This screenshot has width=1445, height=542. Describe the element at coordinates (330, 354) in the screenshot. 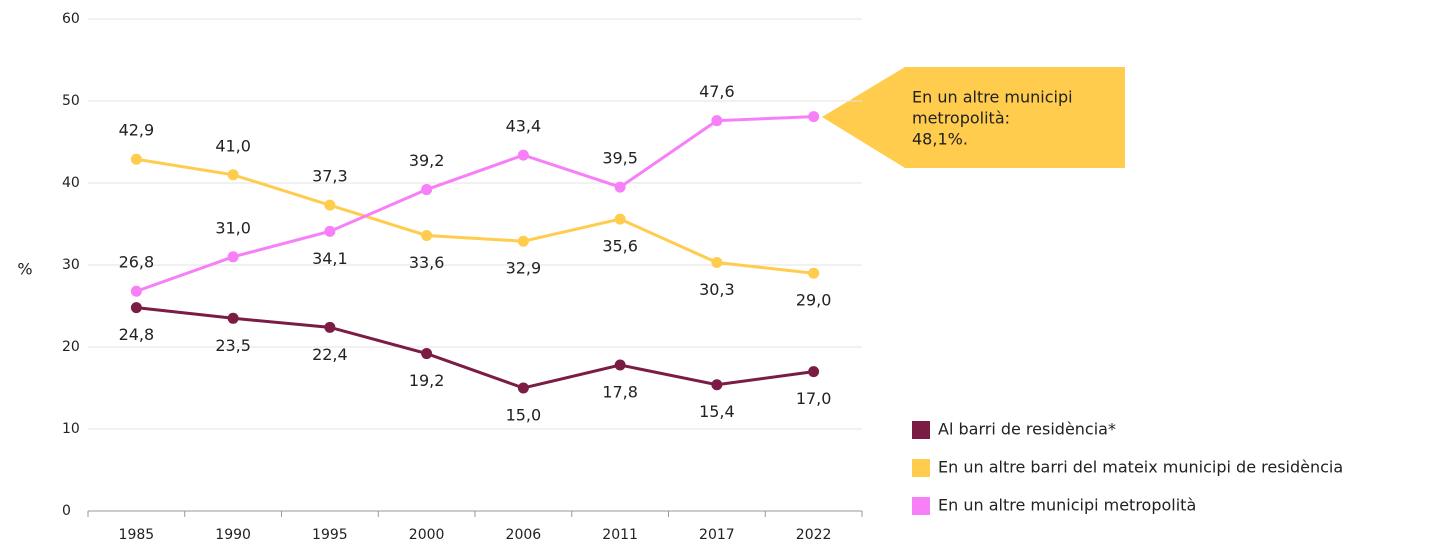

I see `data-label: 22,4` at that location.